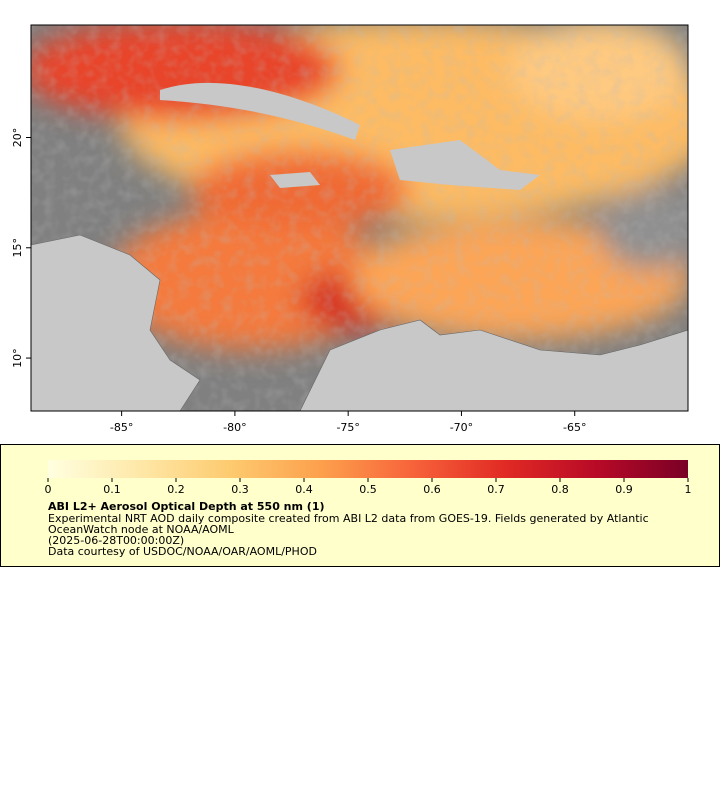  I want to click on x-tick-label: -80°, so click(234, 427).